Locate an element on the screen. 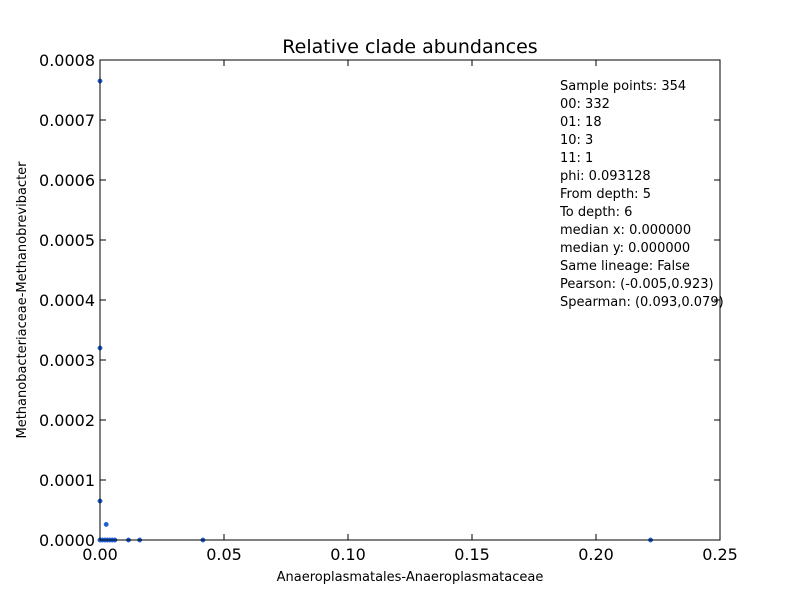 This screenshot has width=800, height=600. stats-line: Spearman: (0.093,0.079) is located at coordinates (642, 302).